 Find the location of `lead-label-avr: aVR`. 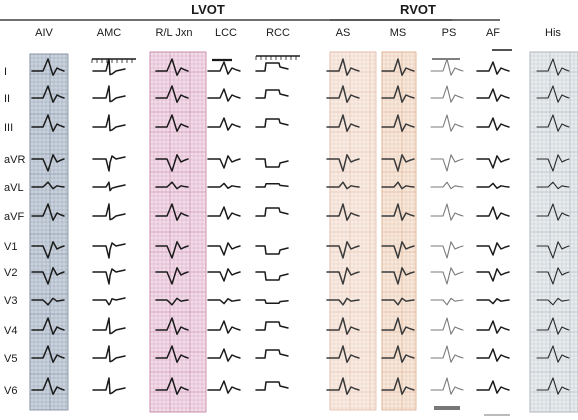

lead-label-avr: aVR is located at coordinates (14, 160).